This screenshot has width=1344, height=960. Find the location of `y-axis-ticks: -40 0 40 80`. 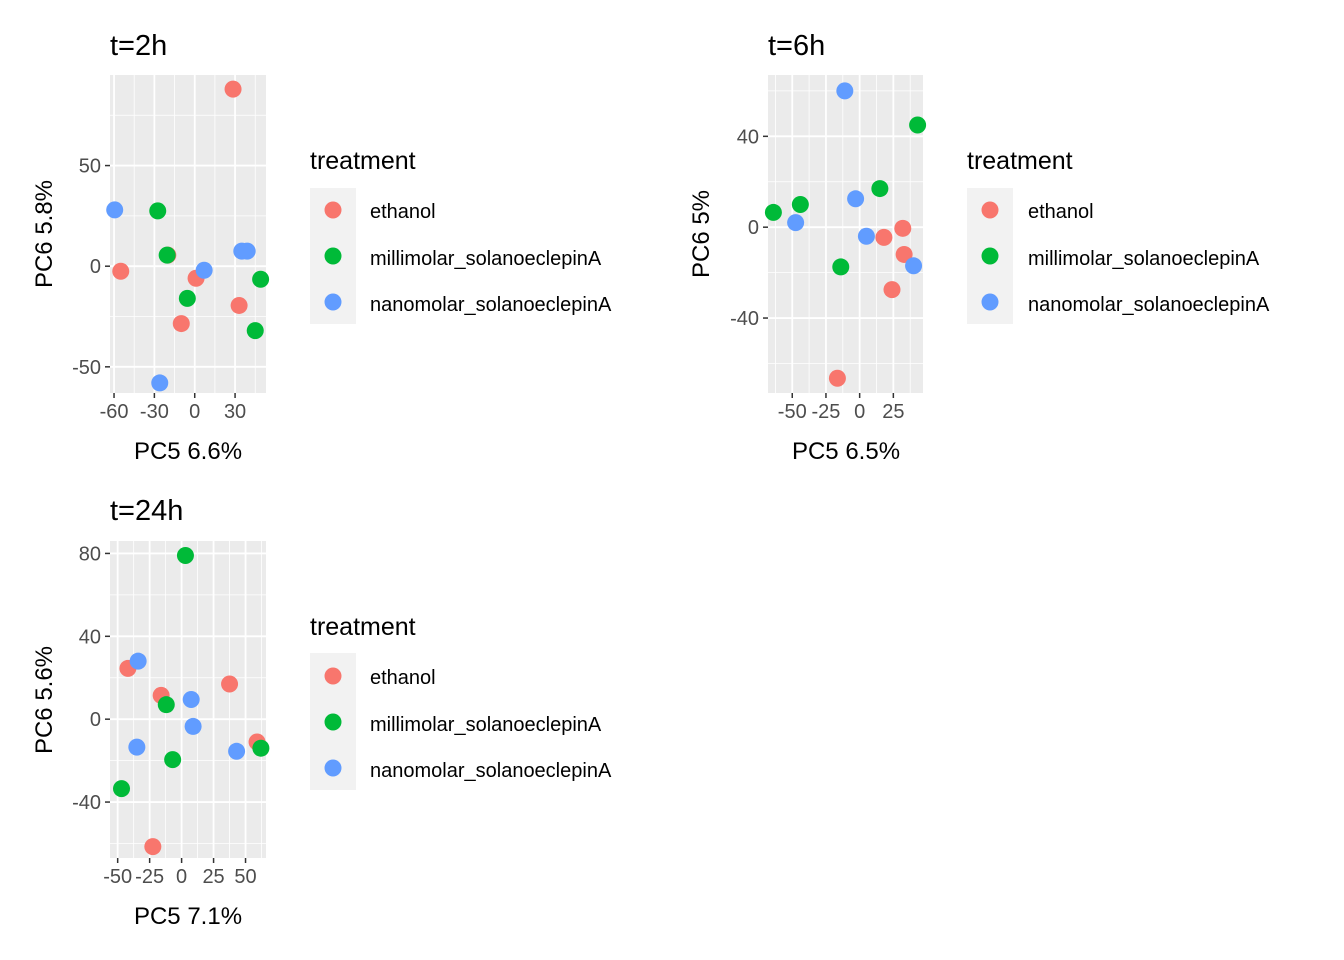

y-axis-ticks: -40 0 40 80 is located at coordinates (91, 678).